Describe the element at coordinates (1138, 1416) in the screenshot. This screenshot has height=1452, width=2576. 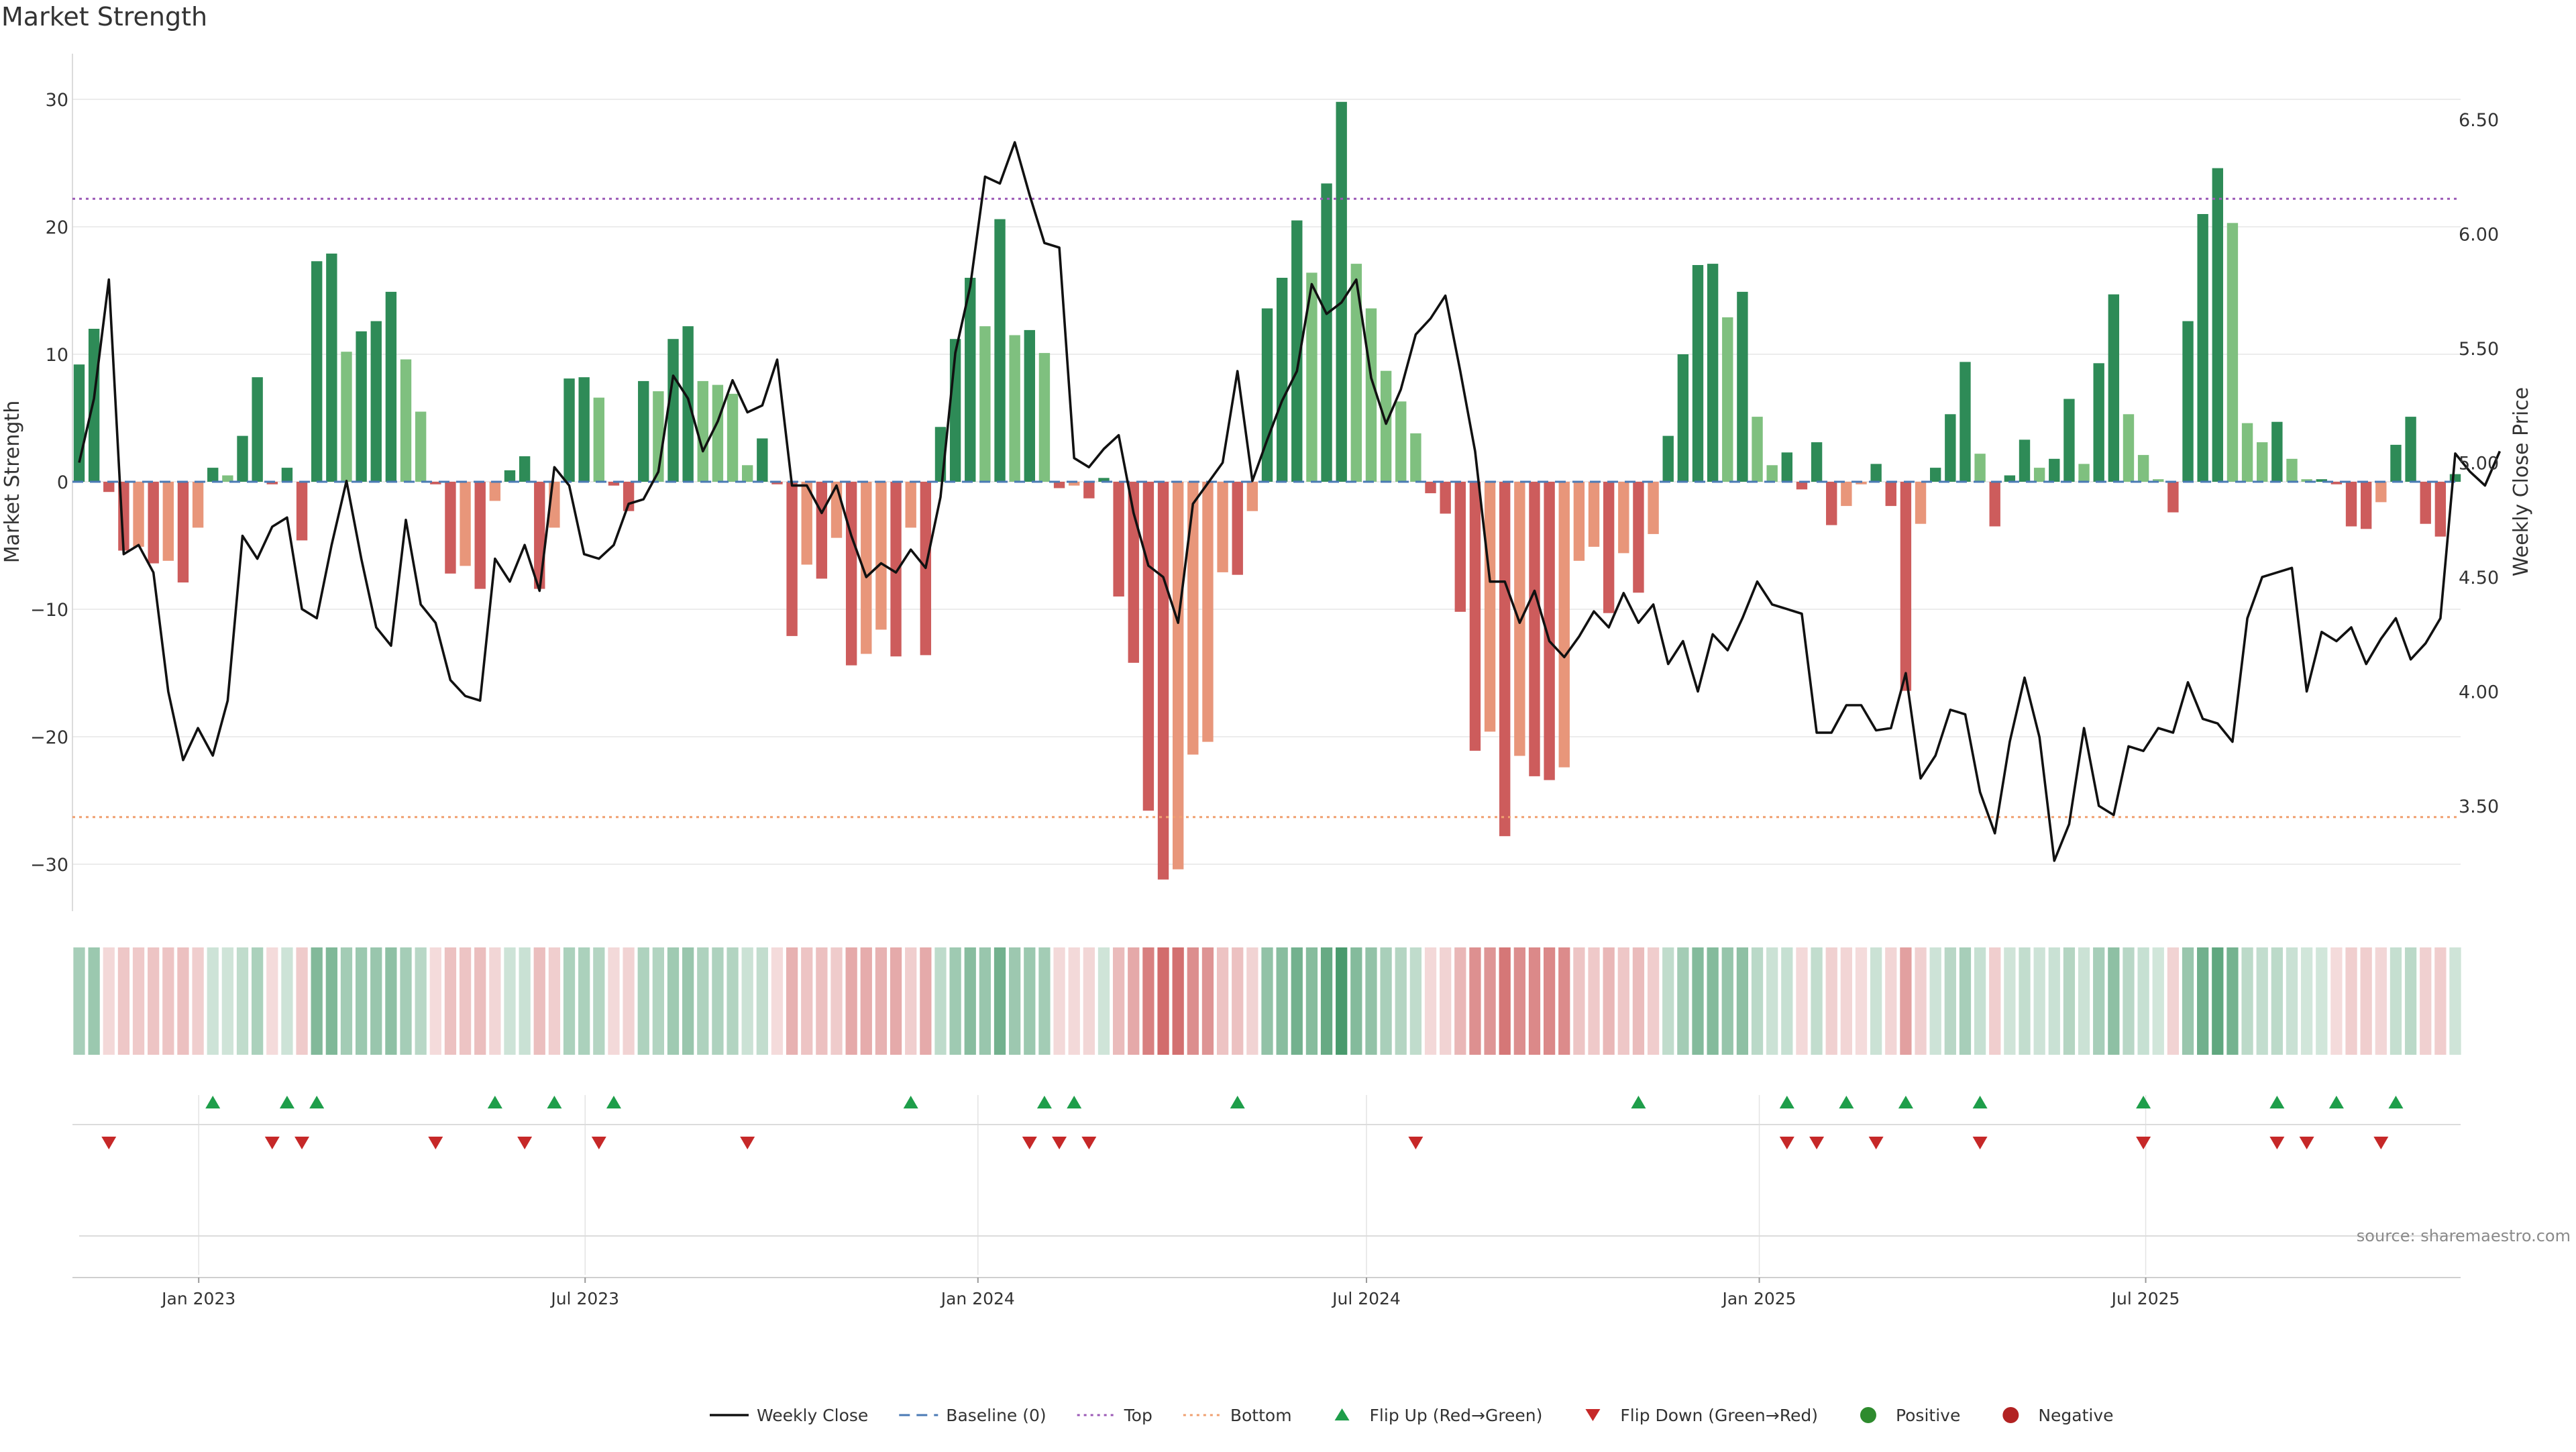
I see `legend-item-label: Top` at that location.